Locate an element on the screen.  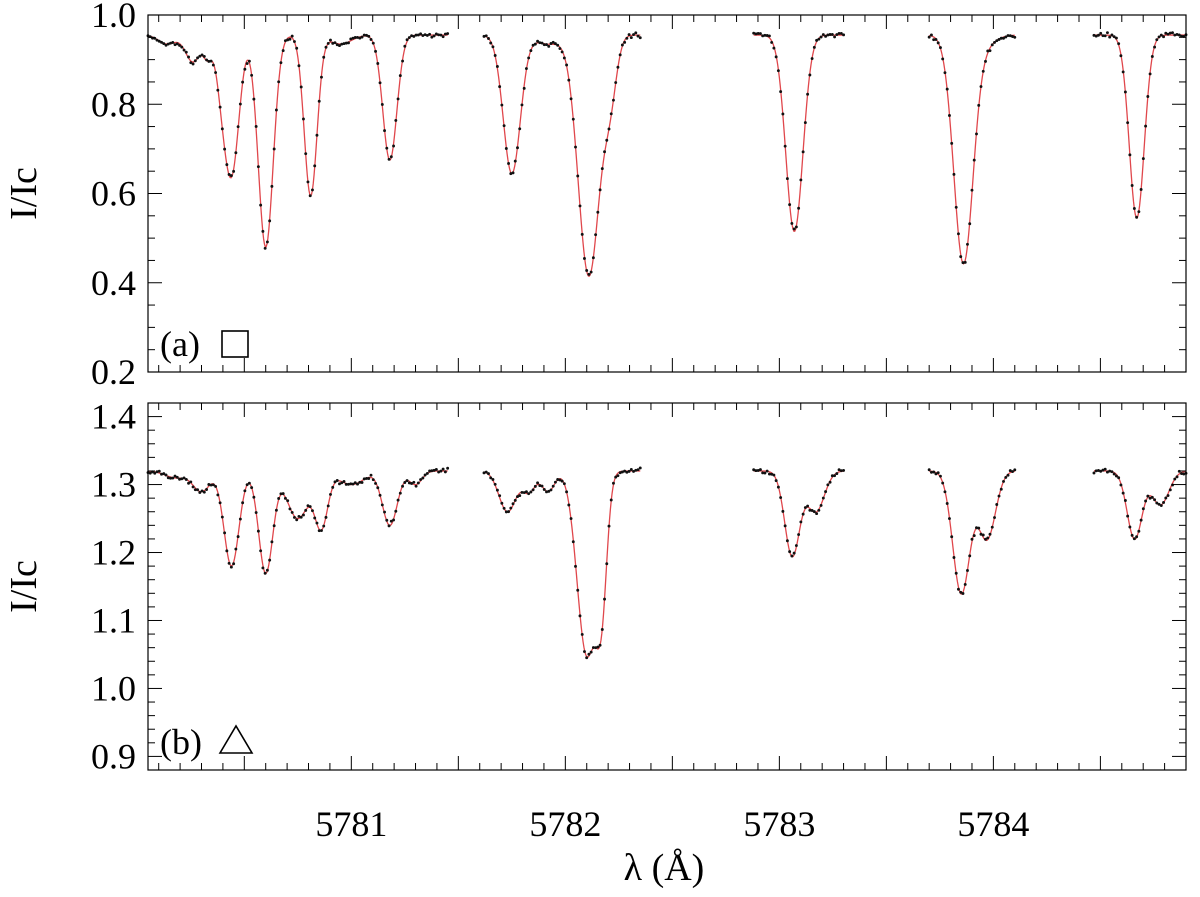
y-tick-label: 1.3 is located at coordinates (113, 485).